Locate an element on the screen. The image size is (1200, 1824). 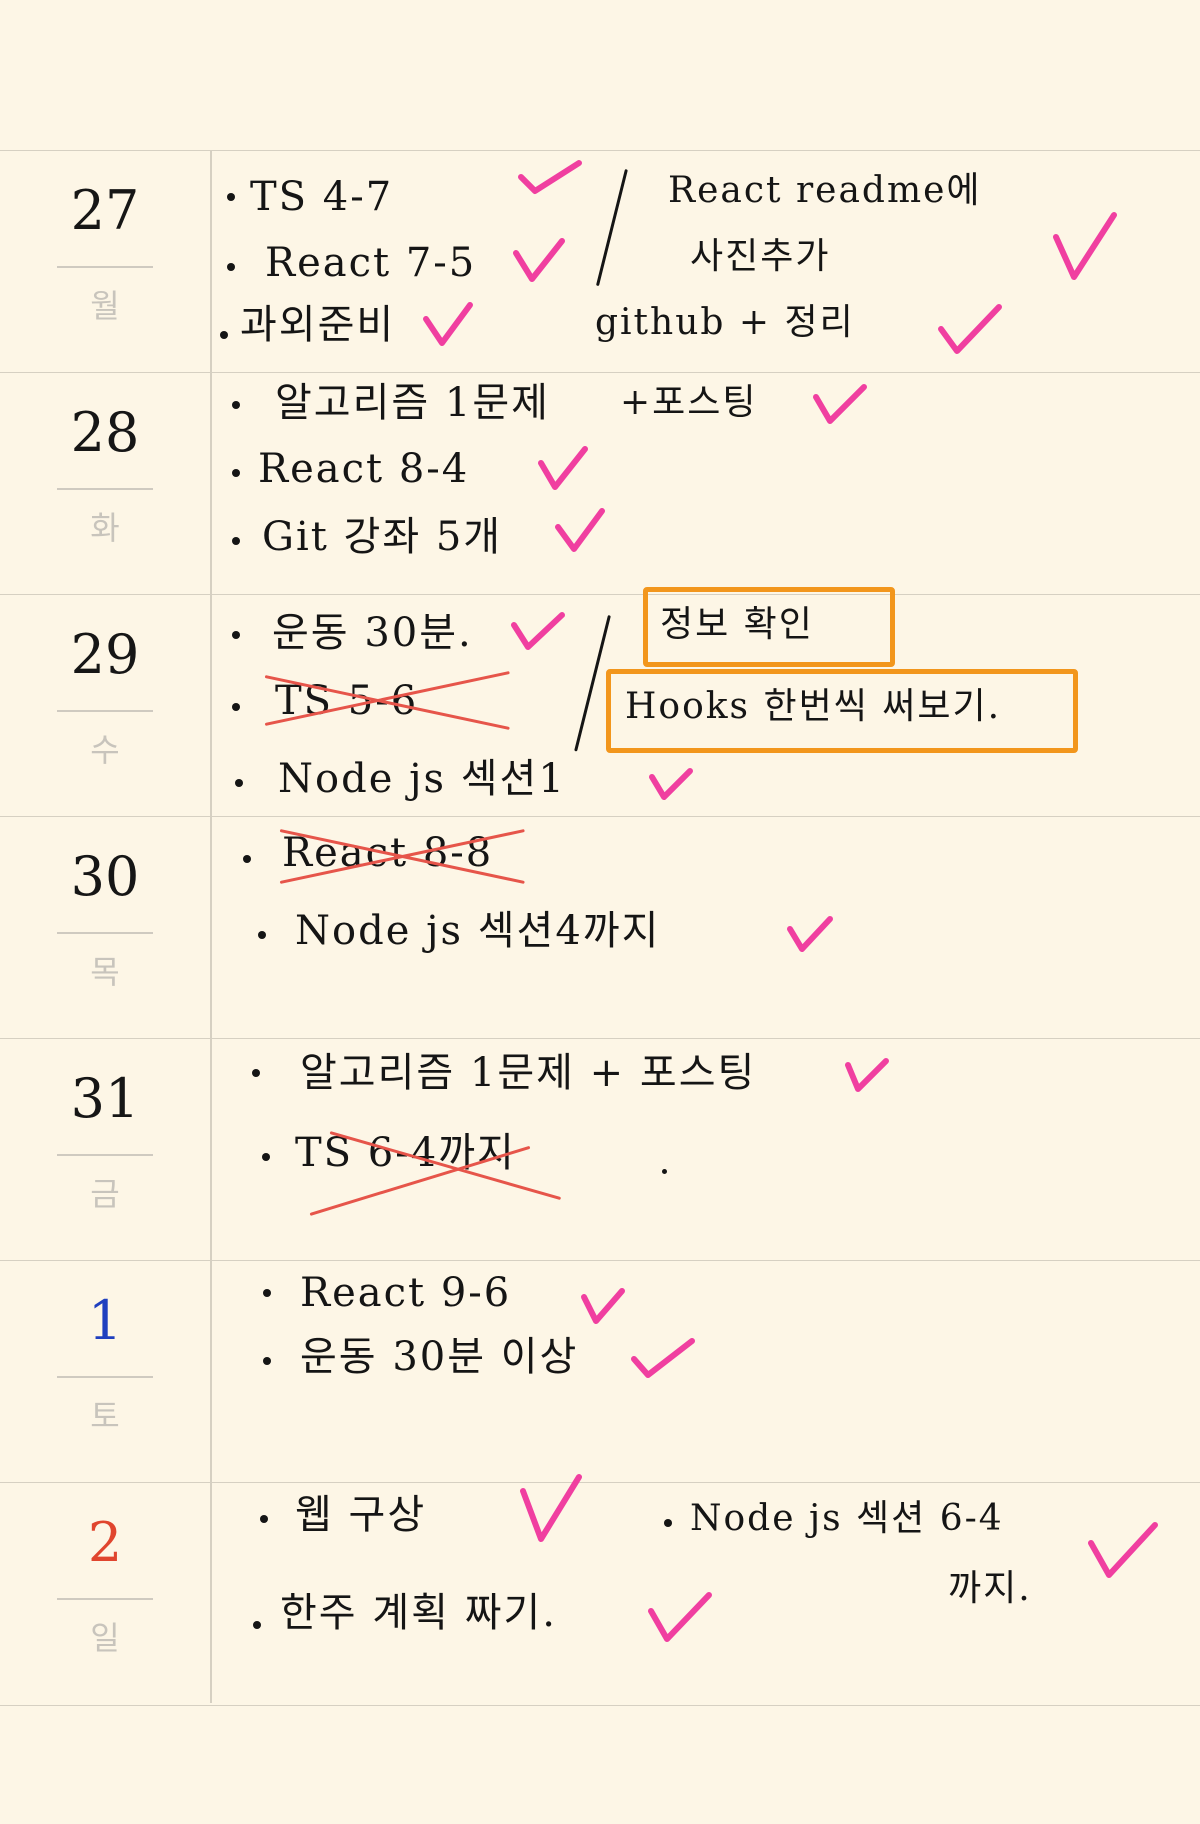
task-item: React 9-6 is located at coordinates (406, 1293).